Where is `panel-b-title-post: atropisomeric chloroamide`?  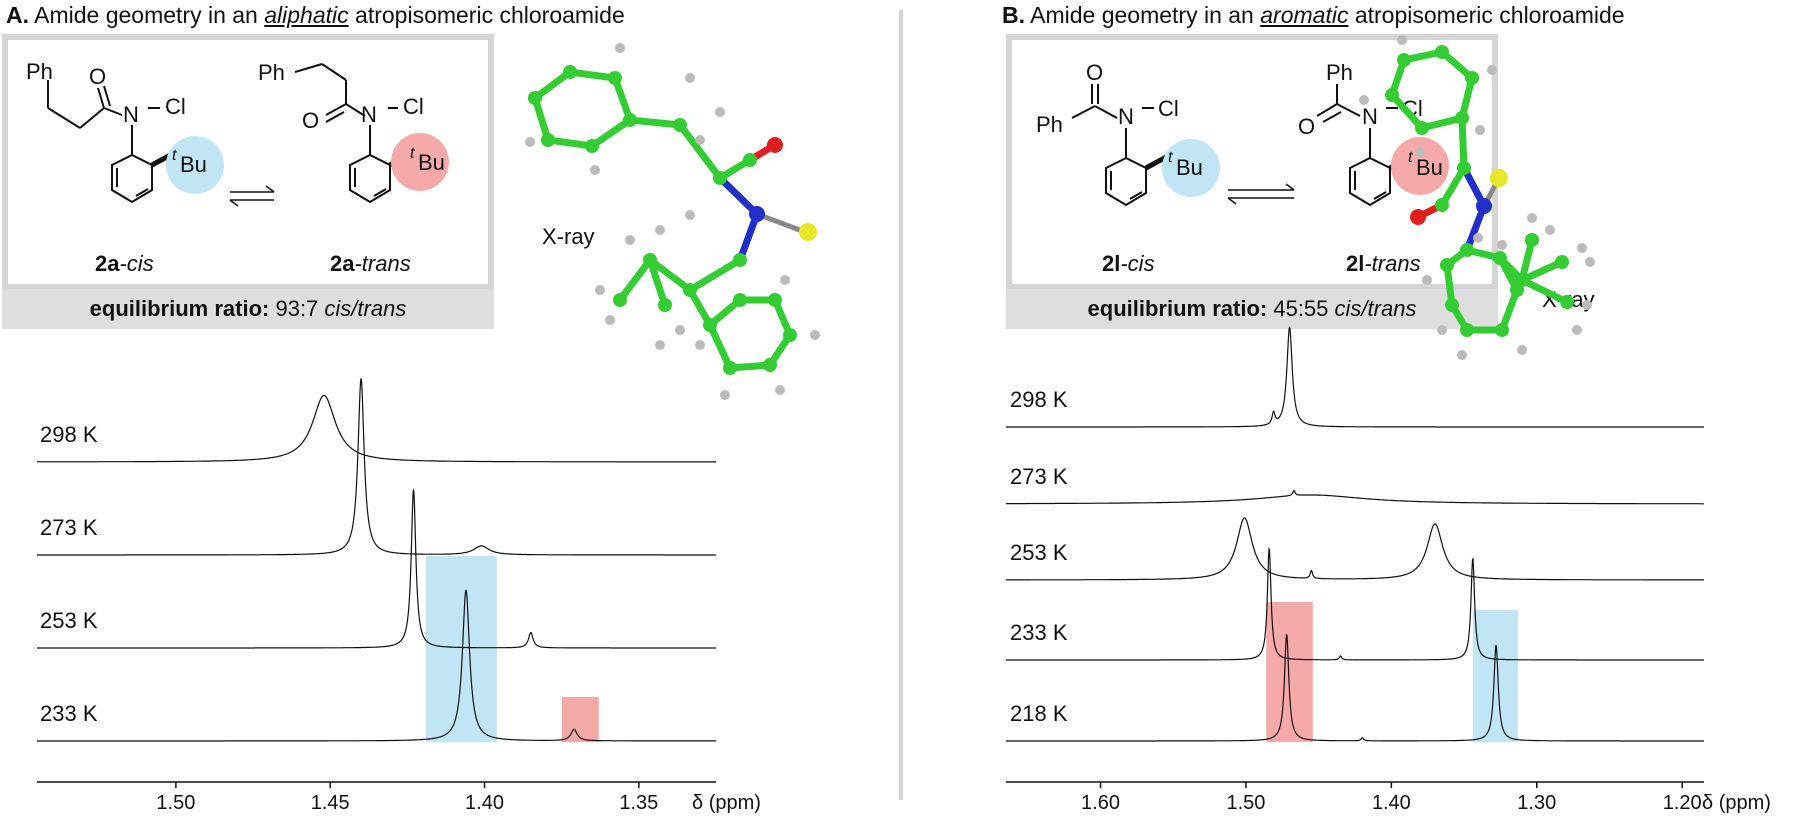
panel-b-title-post: atropisomeric chloroamide is located at coordinates (1486, 15).